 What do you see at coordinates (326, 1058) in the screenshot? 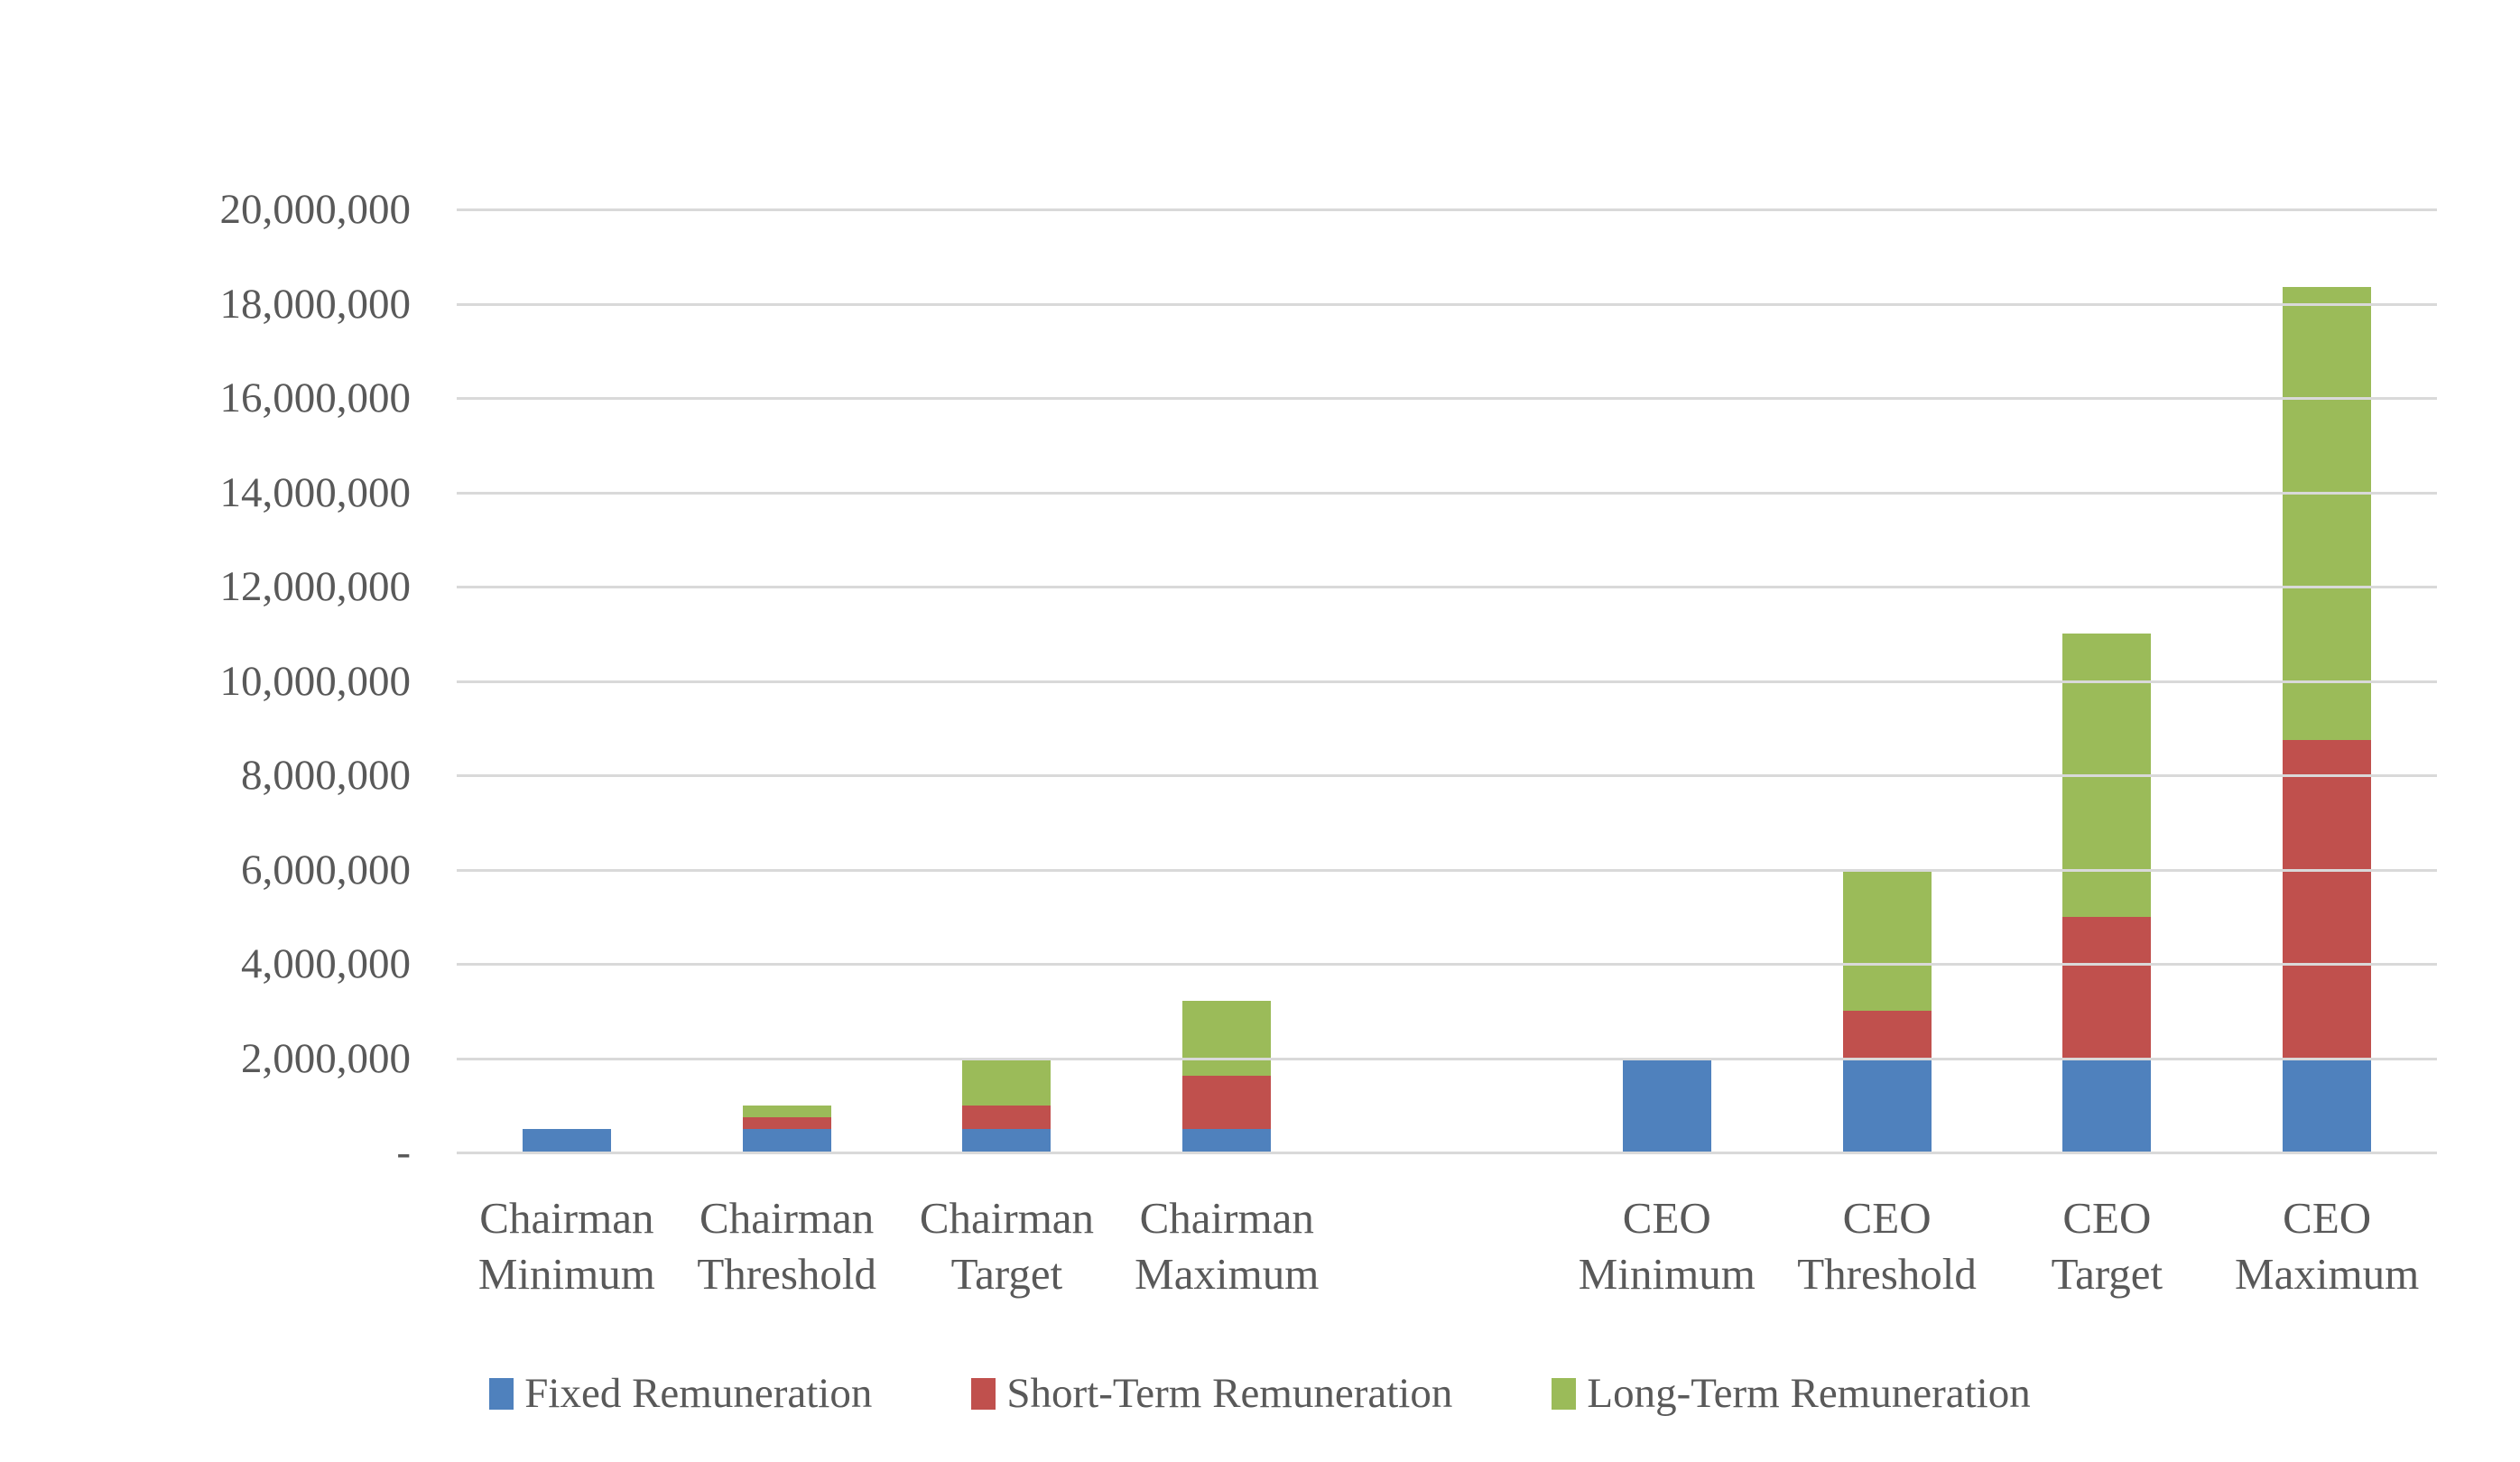
I see `y-tick-label: 2,000,000` at bounding box center [326, 1058].